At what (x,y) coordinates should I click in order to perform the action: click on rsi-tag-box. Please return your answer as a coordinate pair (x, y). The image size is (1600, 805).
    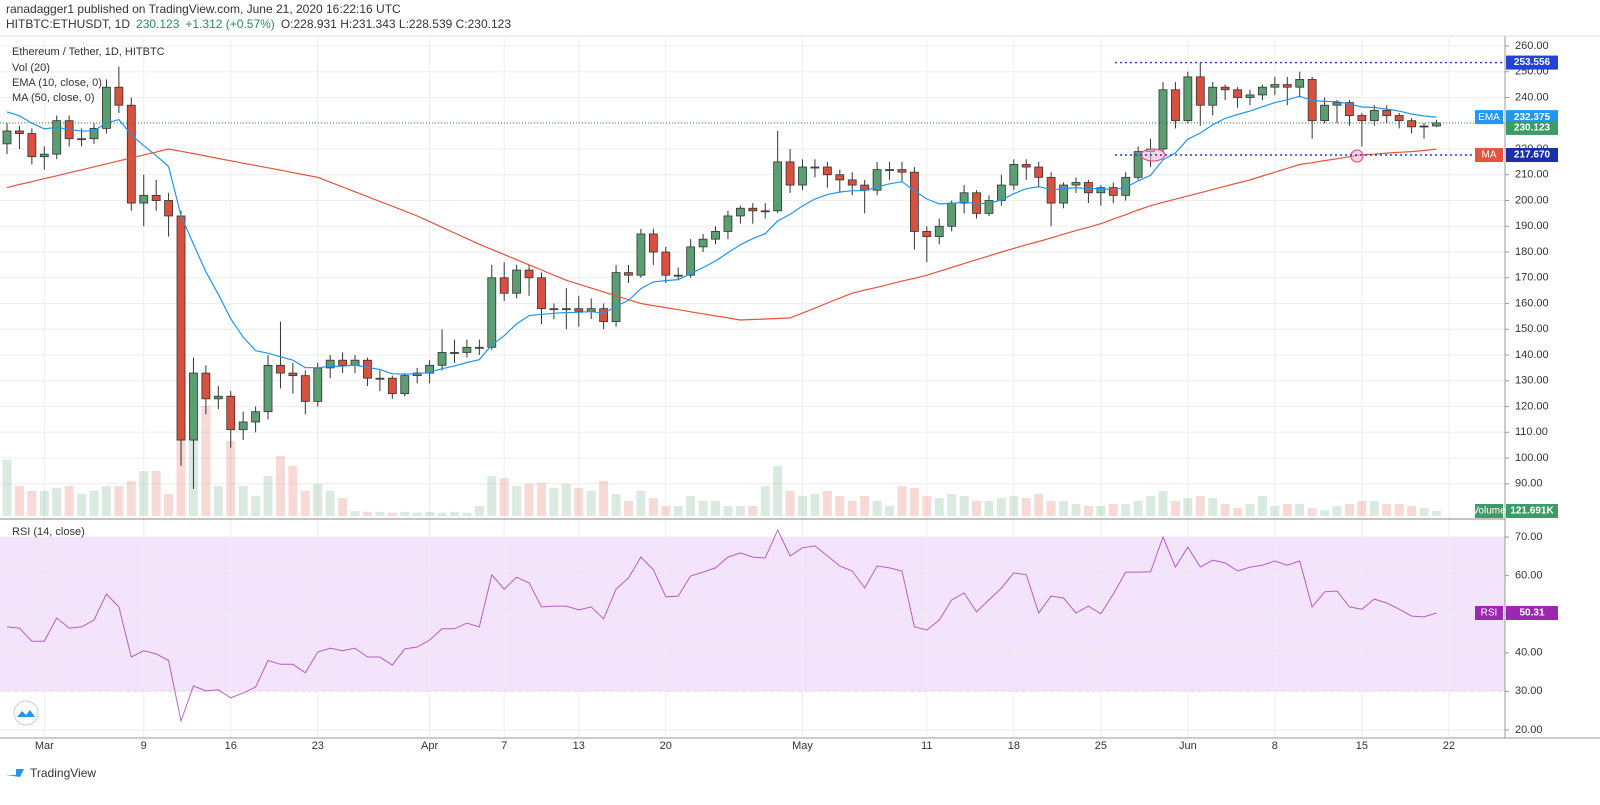
    Looking at the image, I should click on (1532, 612).